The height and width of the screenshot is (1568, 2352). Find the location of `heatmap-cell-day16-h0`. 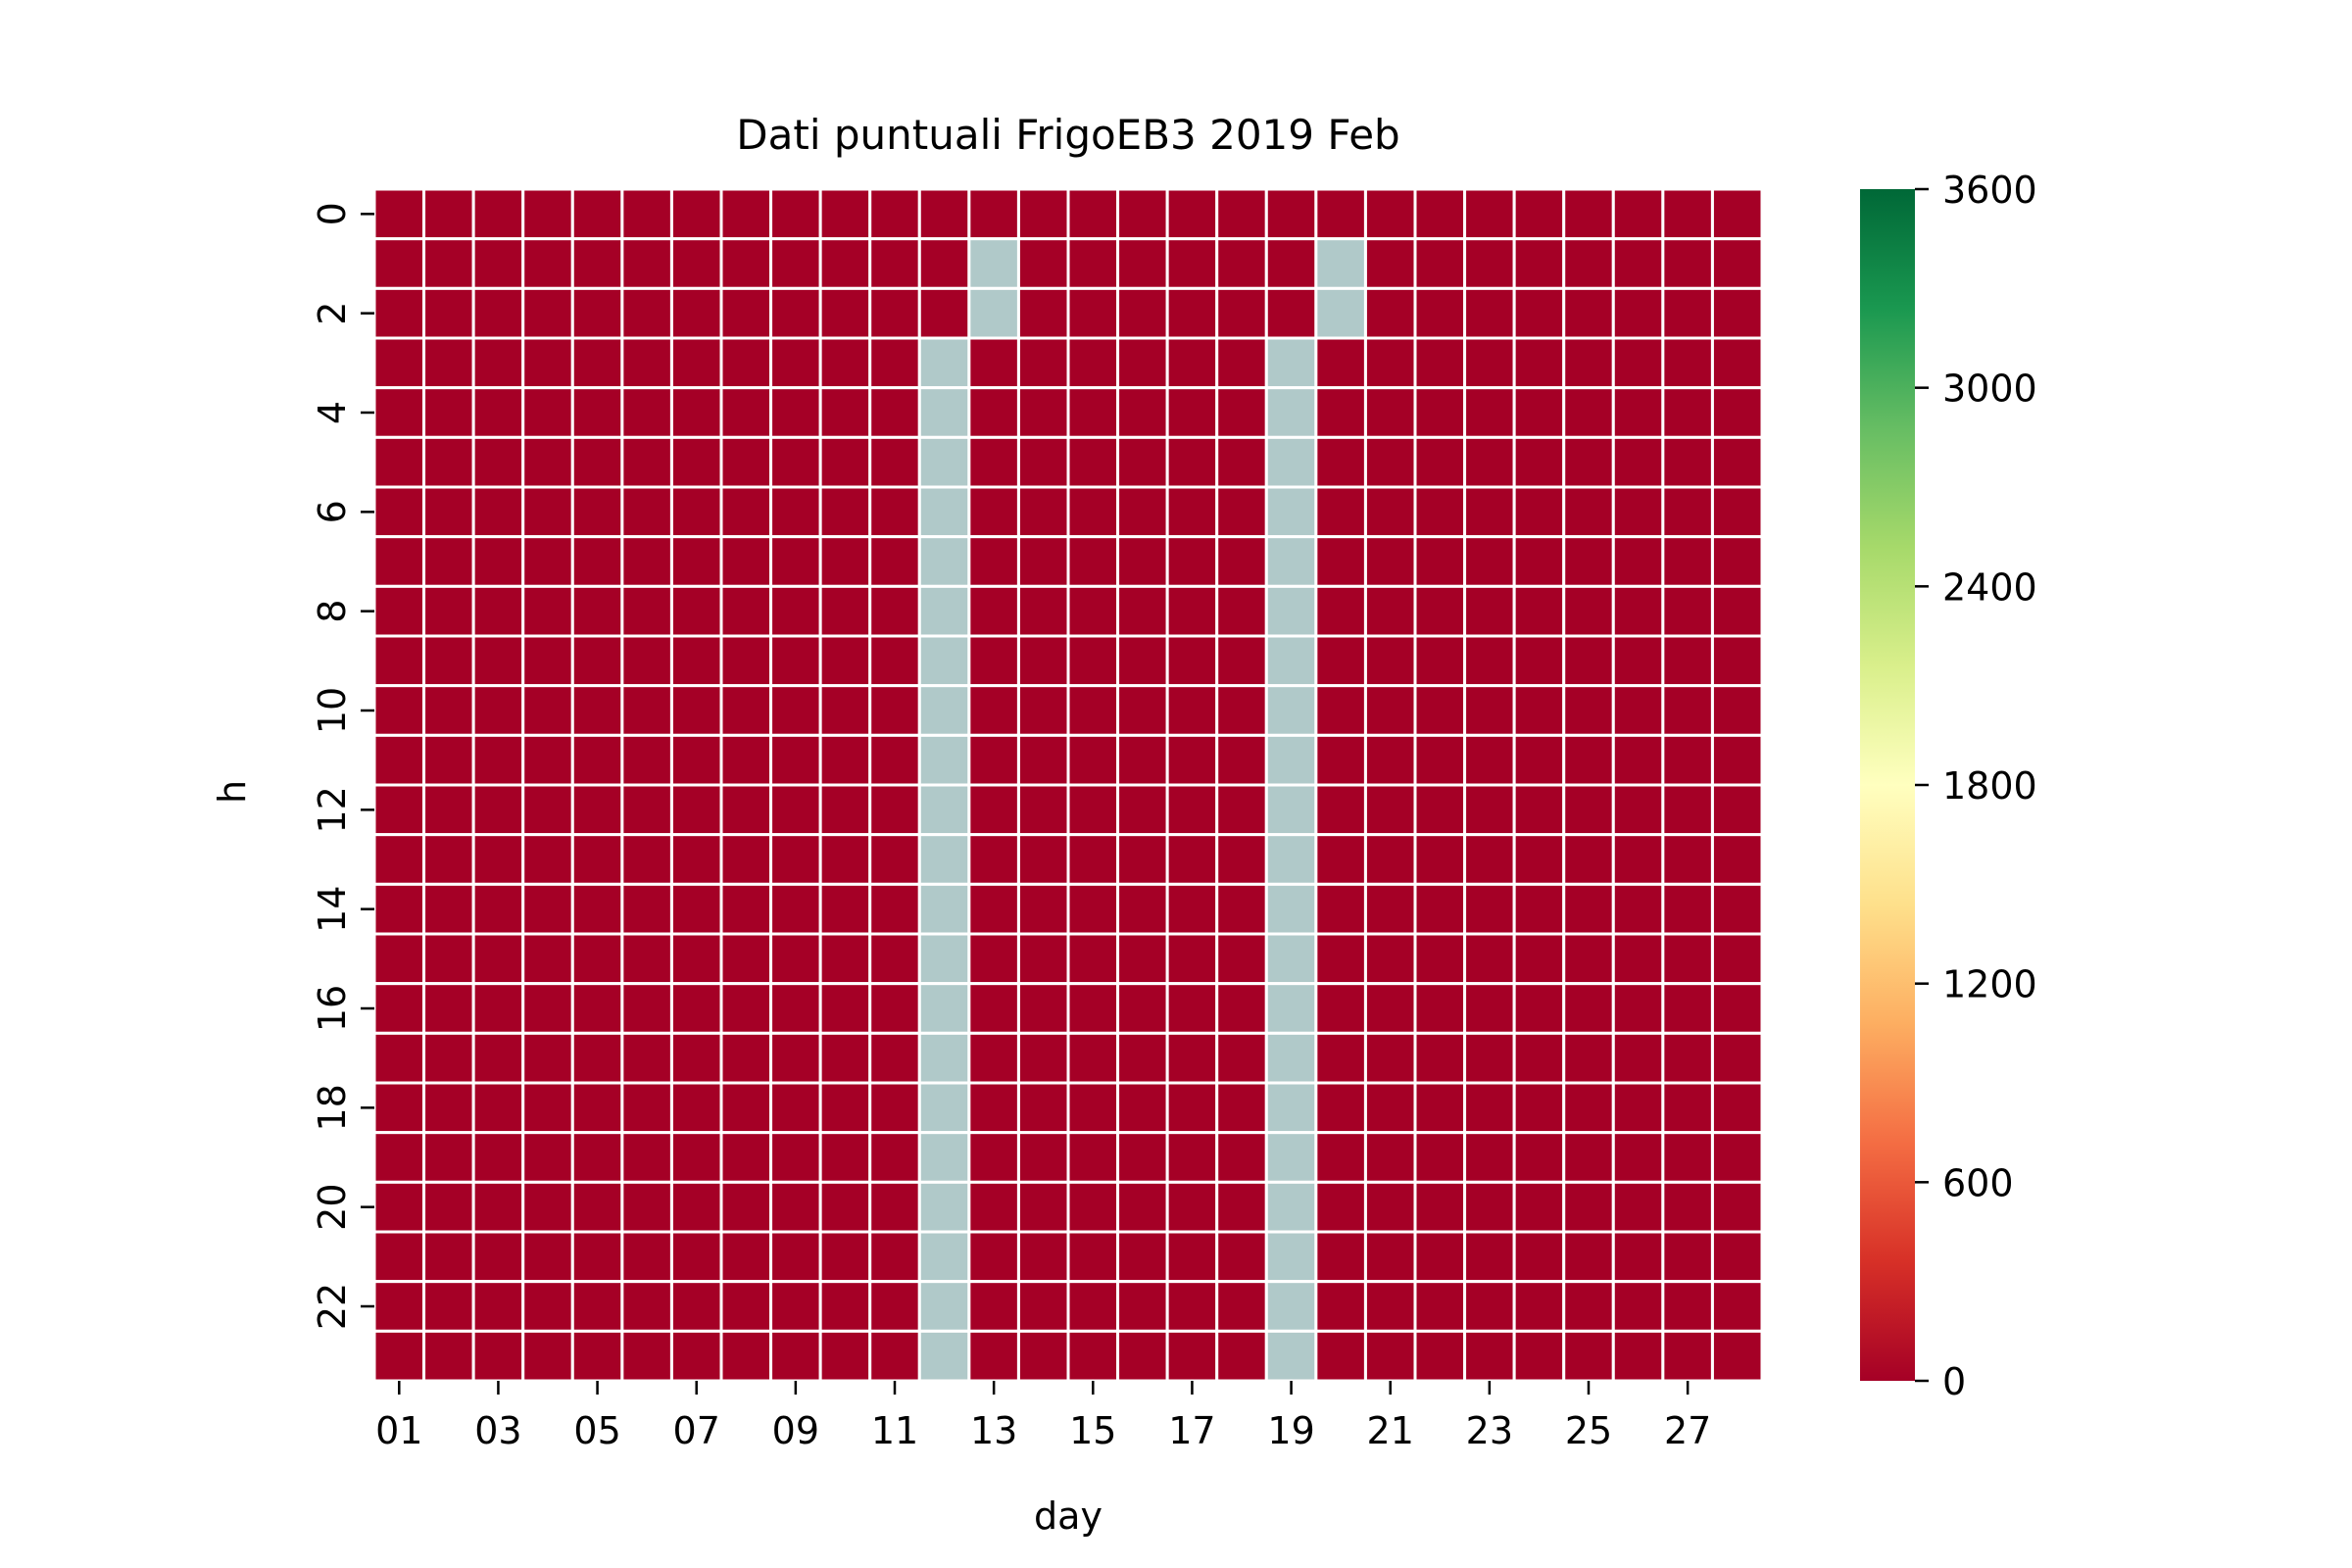

heatmap-cell-day16-h0 is located at coordinates (1142, 214).